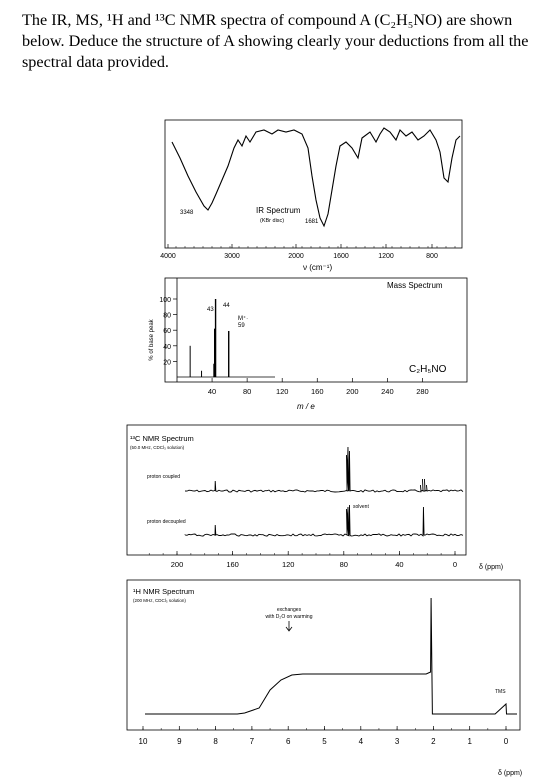 This screenshot has height=783, width=552. I want to click on h1-x-tick-label: 9, so click(179, 741).